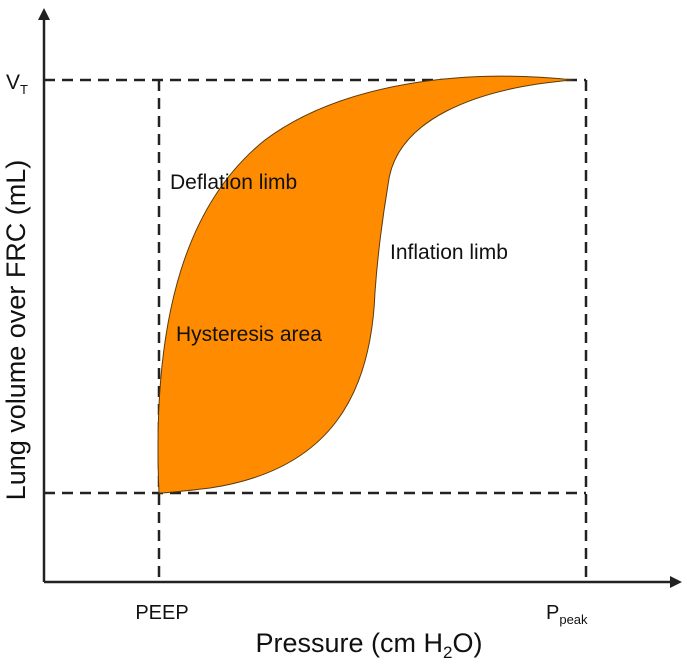 The height and width of the screenshot is (663, 688). What do you see at coordinates (16, 330) in the screenshot?
I see `y-axis-label: Lung volume over FRC (mL)` at bounding box center [16, 330].